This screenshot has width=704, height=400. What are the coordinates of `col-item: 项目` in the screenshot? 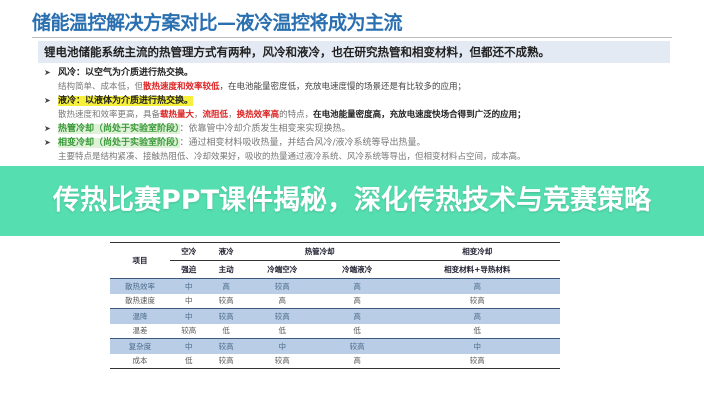 It's located at (140, 260).